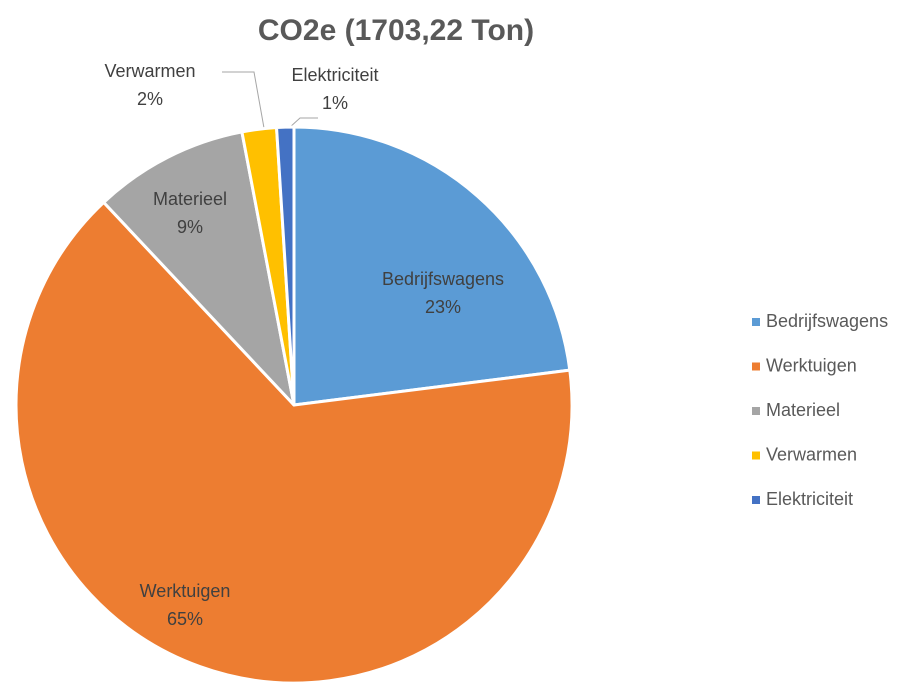  I want to click on slice-category-label: Materieel, so click(190, 199).